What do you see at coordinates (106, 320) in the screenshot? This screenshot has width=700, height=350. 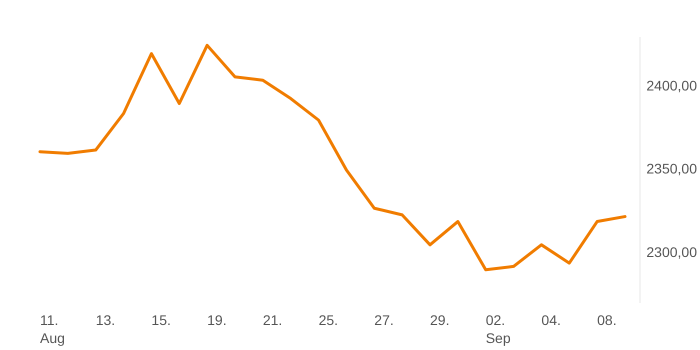 I see `x-tick-label: 13.` at bounding box center [106, 320].